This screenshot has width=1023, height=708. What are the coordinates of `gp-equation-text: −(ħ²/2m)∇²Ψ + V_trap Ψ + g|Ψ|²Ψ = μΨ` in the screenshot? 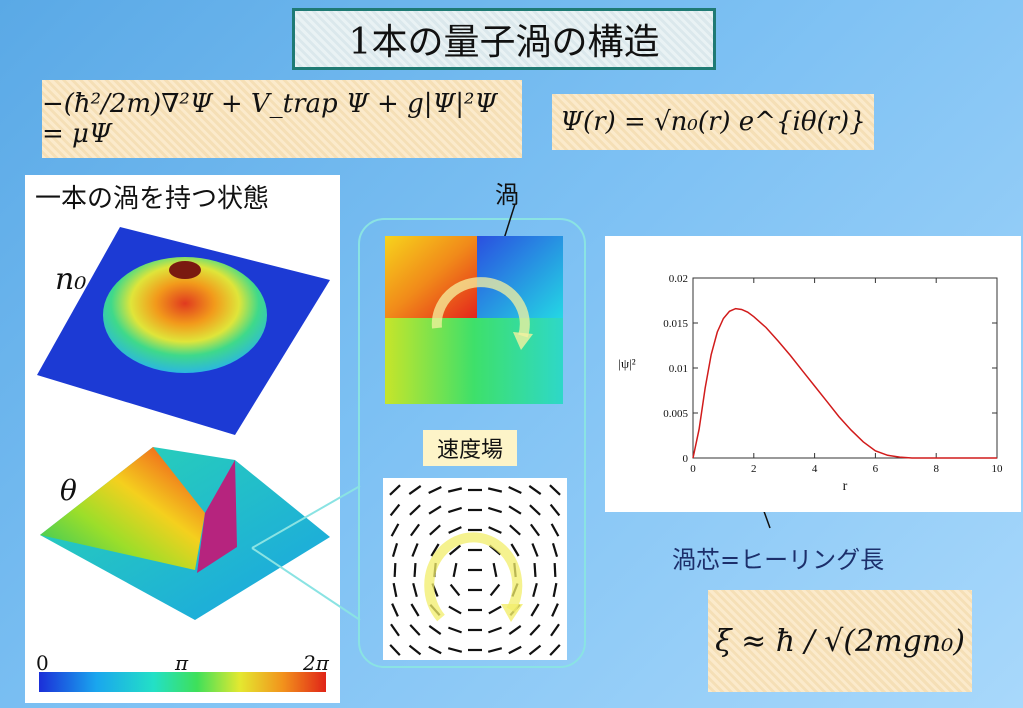 It's located at (270, 119).